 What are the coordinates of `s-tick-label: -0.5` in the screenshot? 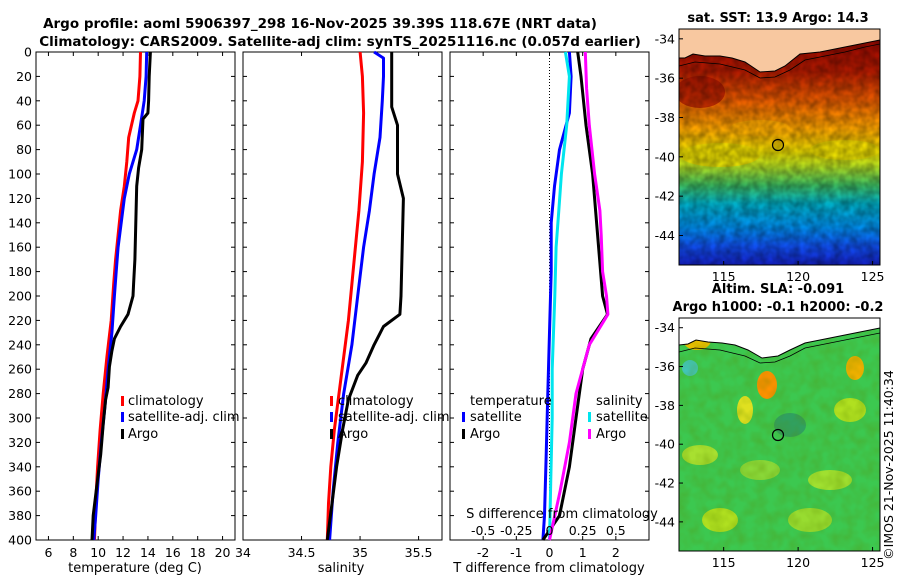 It's located at (483, 530).